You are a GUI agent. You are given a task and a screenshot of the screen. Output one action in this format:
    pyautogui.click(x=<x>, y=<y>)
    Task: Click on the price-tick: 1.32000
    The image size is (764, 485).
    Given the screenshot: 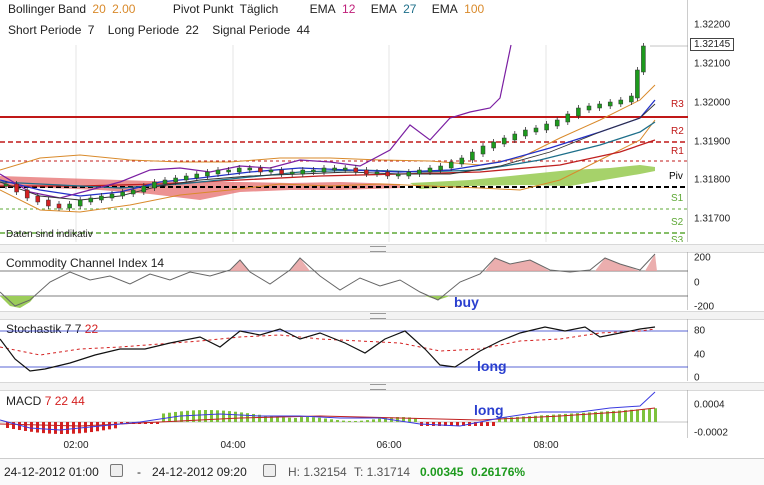 What is the action you would take?
    pyautogui.click(x=712, y=103)
    